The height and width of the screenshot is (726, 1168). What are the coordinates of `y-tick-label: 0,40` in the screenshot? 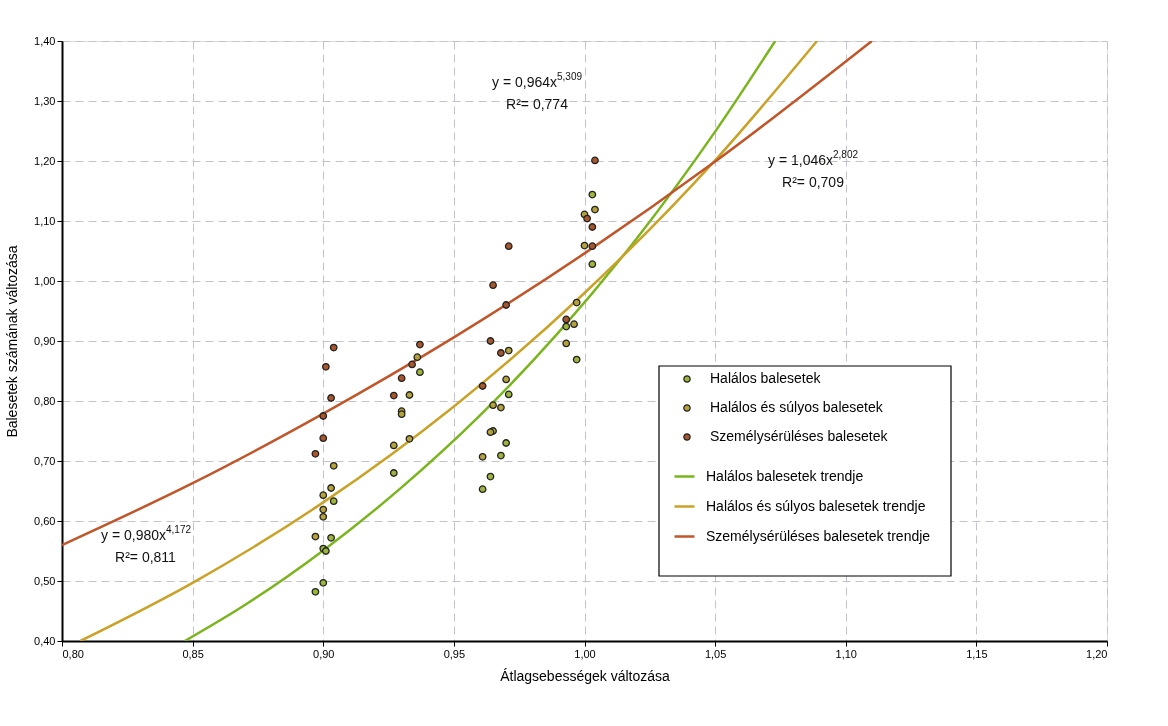 It's located at (45, 640).